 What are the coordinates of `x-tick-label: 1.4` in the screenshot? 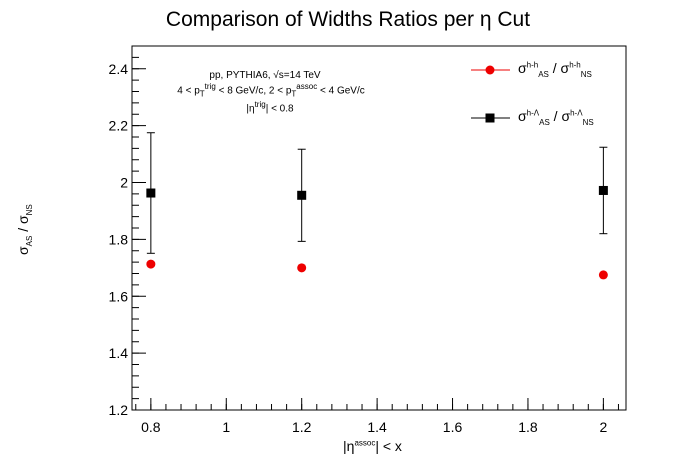 It's located at (377, 427).